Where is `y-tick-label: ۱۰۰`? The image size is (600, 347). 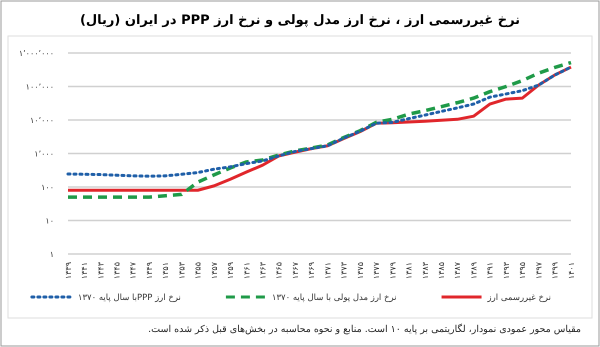 y-tick-label: ۱۰۰ is located at coordinates (47, 187).